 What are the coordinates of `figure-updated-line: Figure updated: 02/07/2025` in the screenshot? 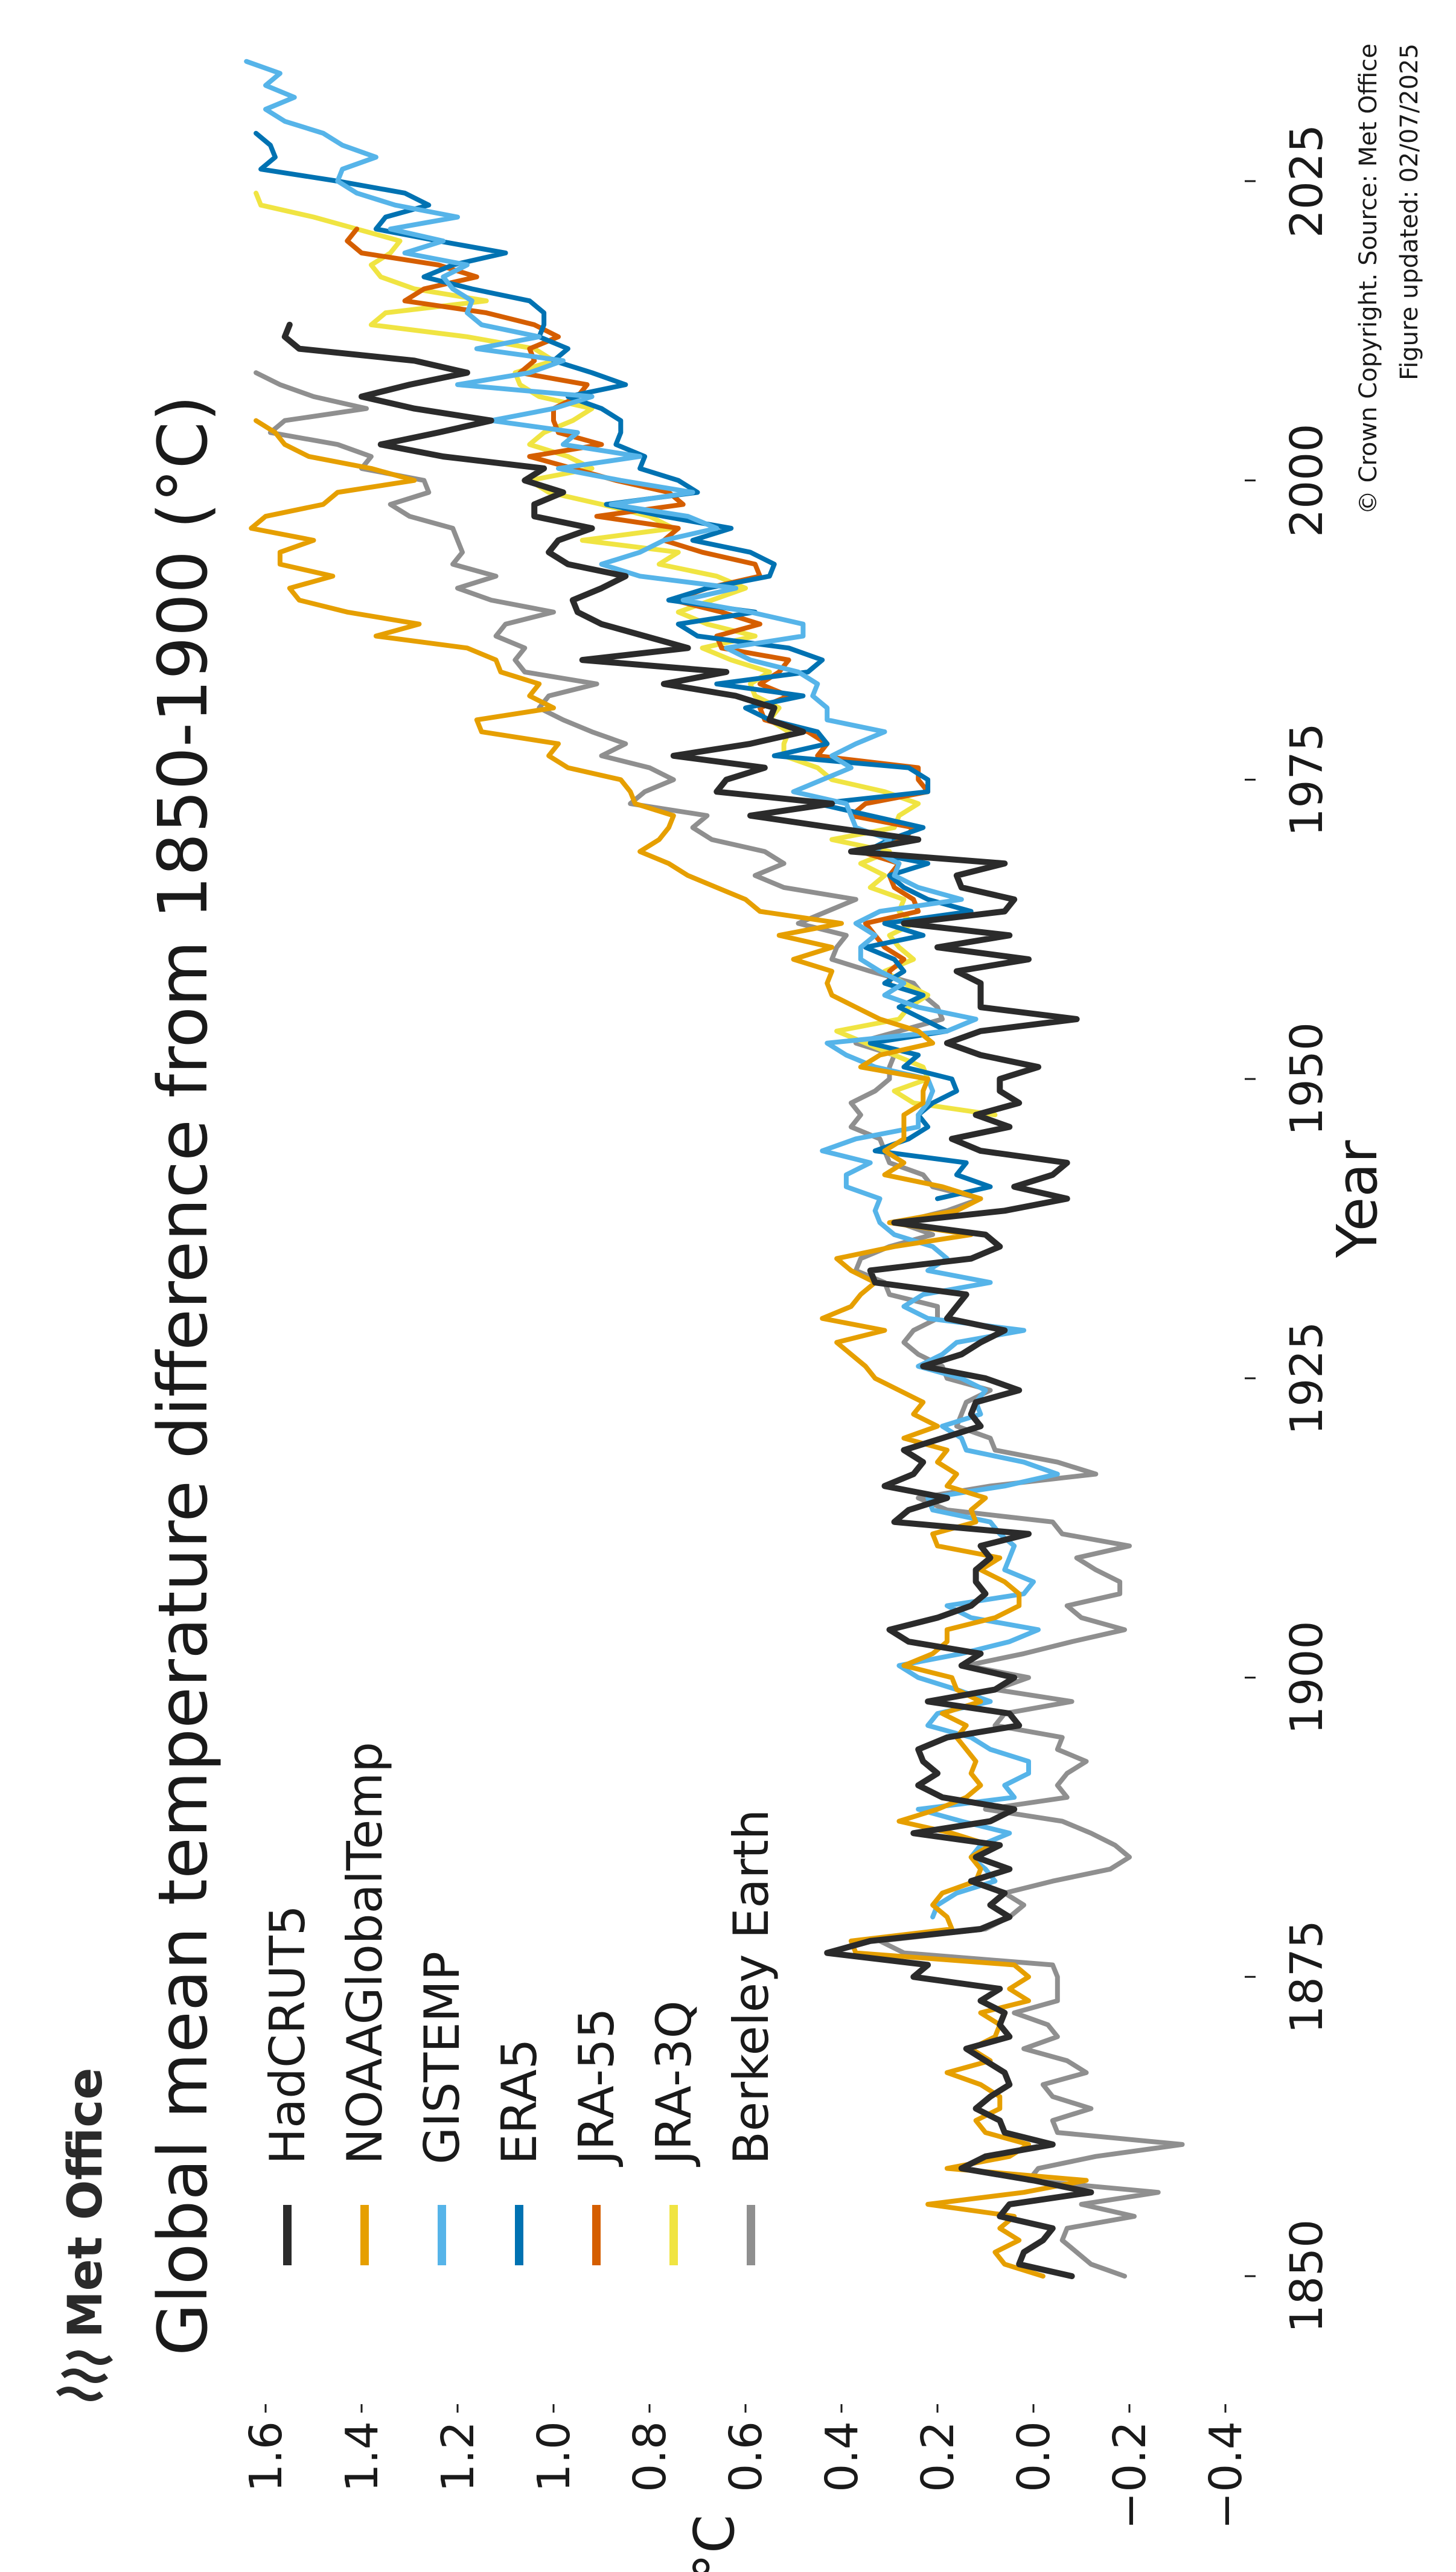 It's located at (1409, 212).